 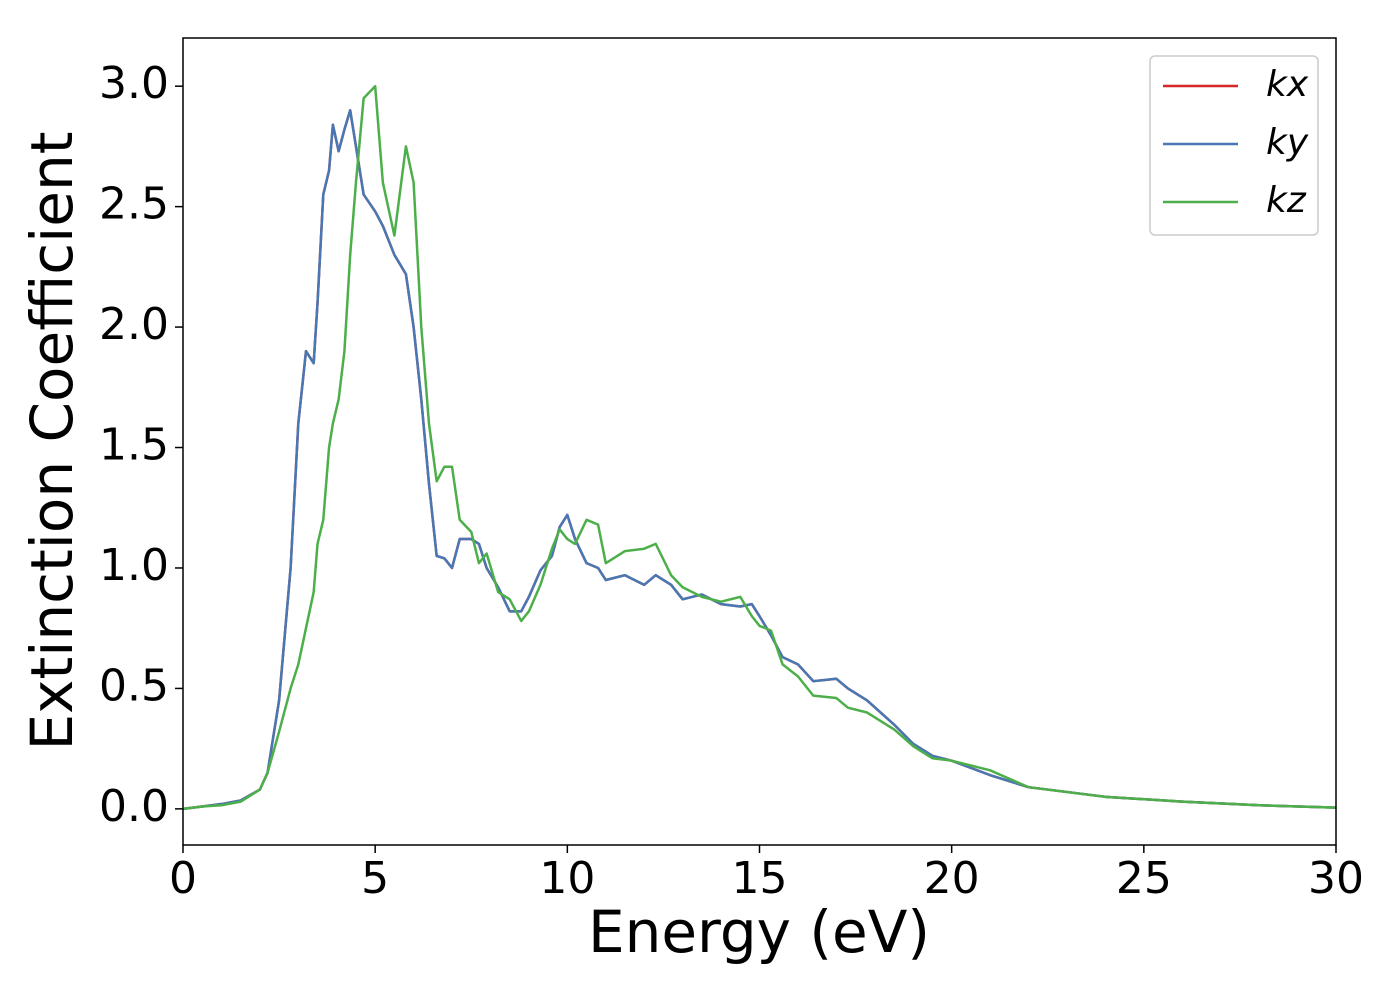 I want to click on x-tick-label: 10, so click(x=567, y=878).